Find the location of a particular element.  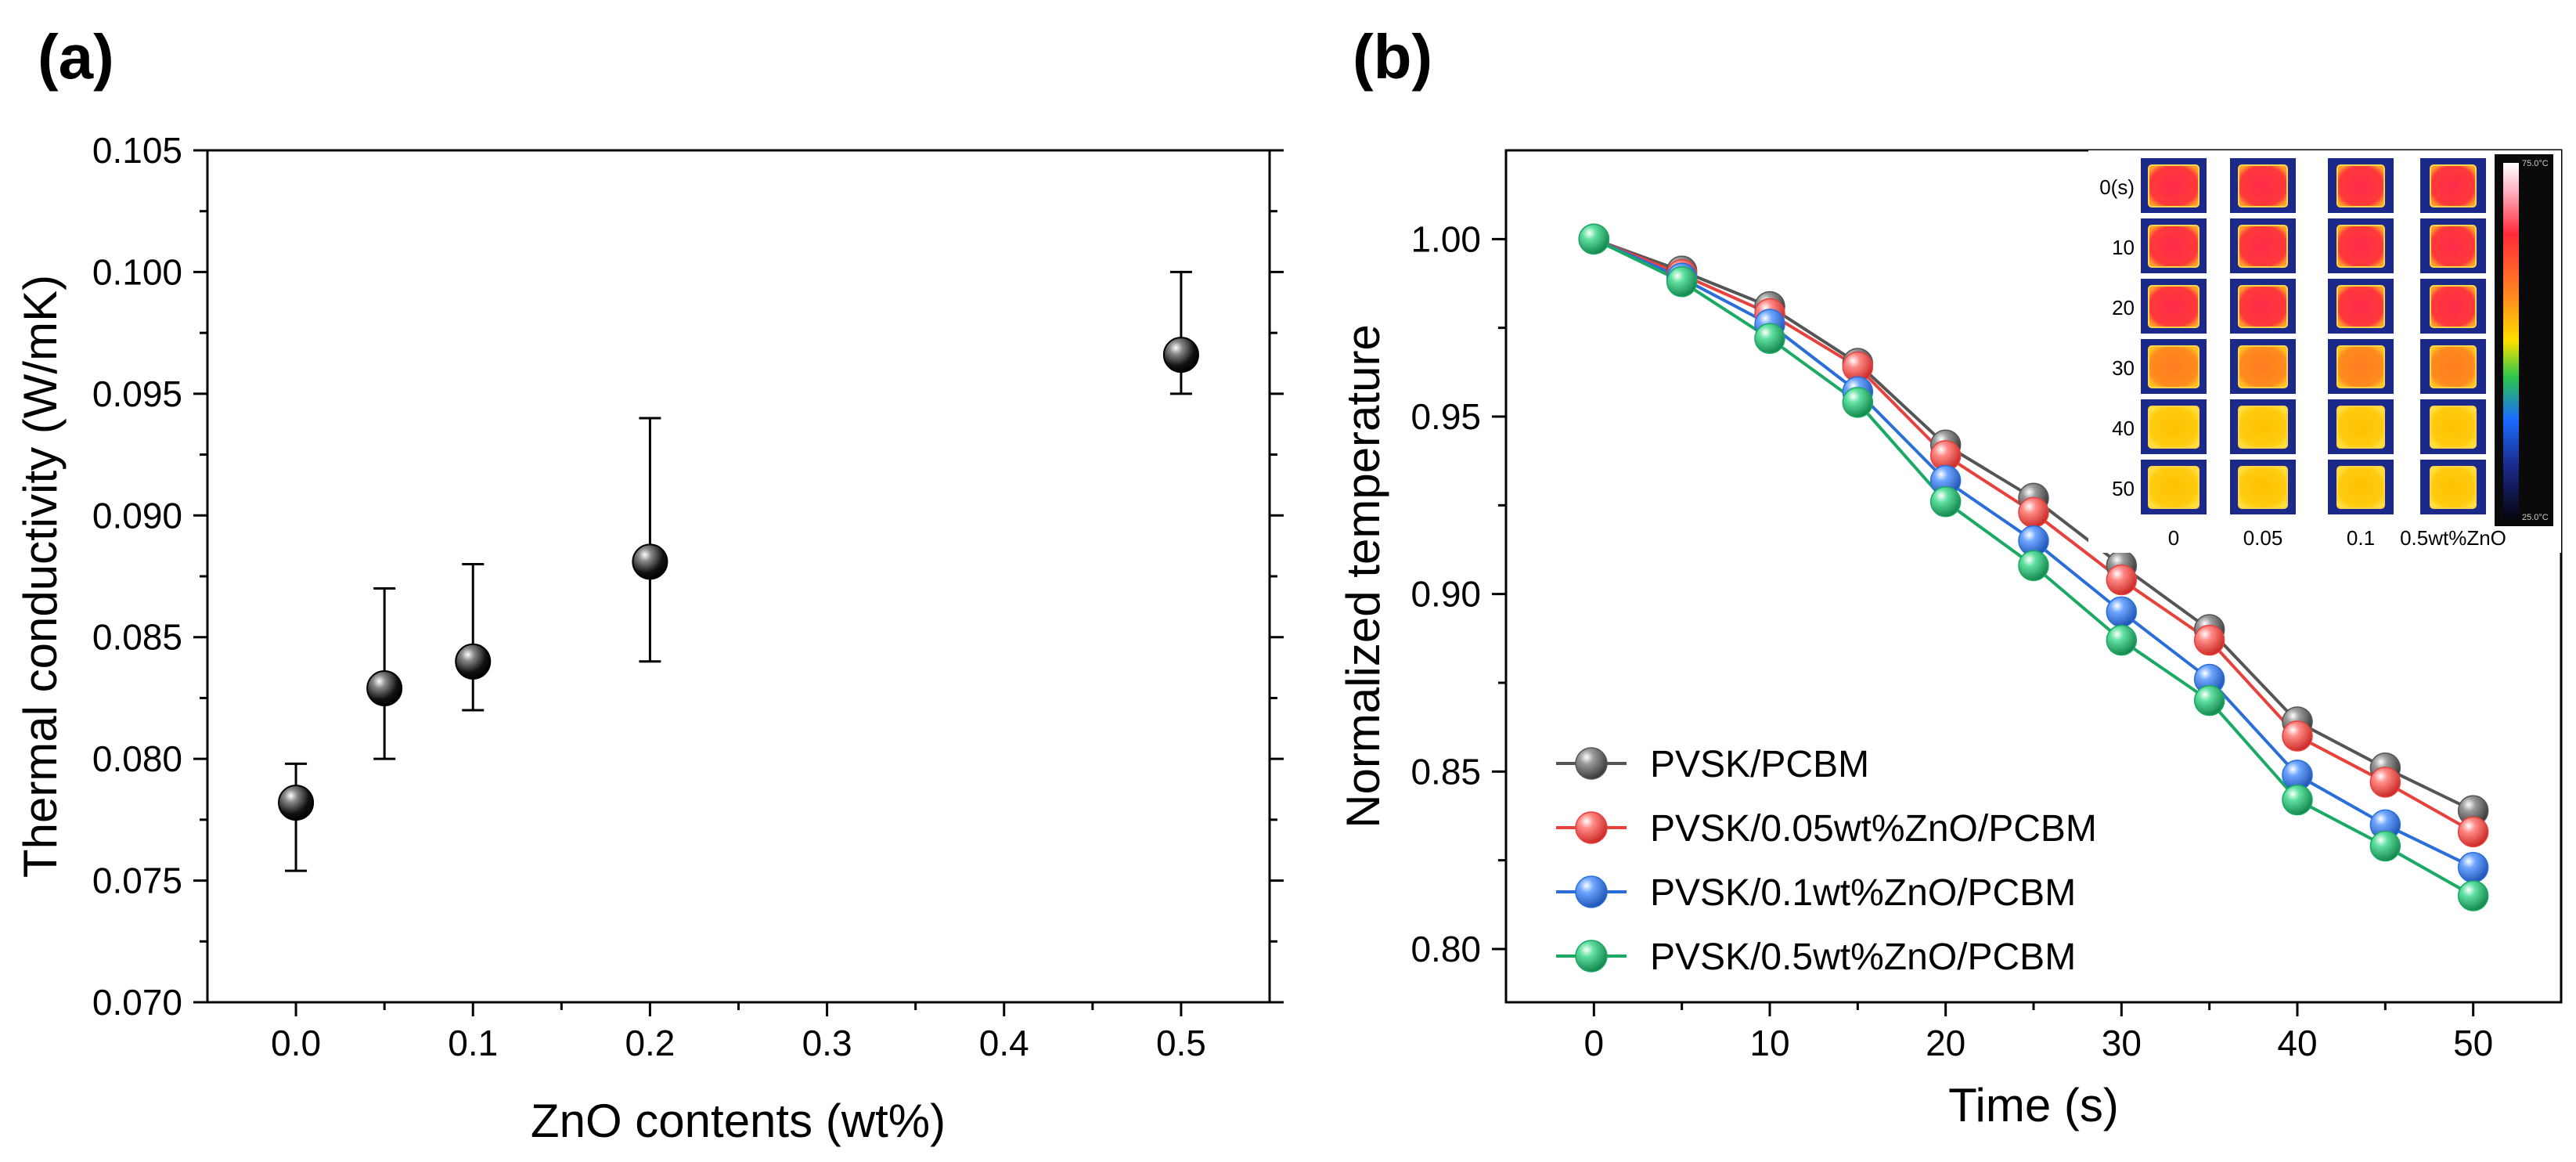

chart-b-x-axis-title: Time (s) is located at coordinates (2033, 1105).